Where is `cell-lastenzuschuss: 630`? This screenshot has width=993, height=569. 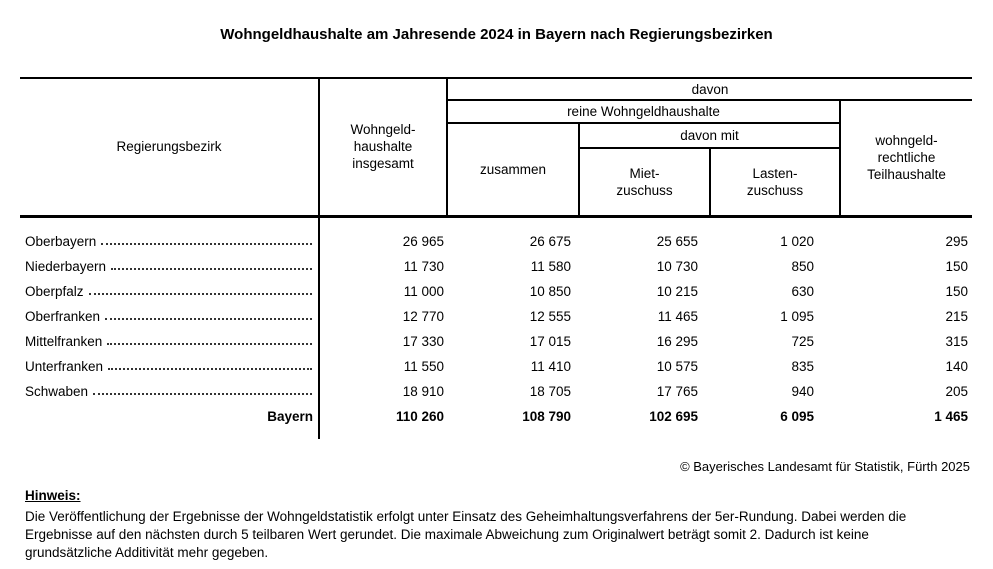
cell-lastenzuschuss: 630 is located at coordinates (802, 291).